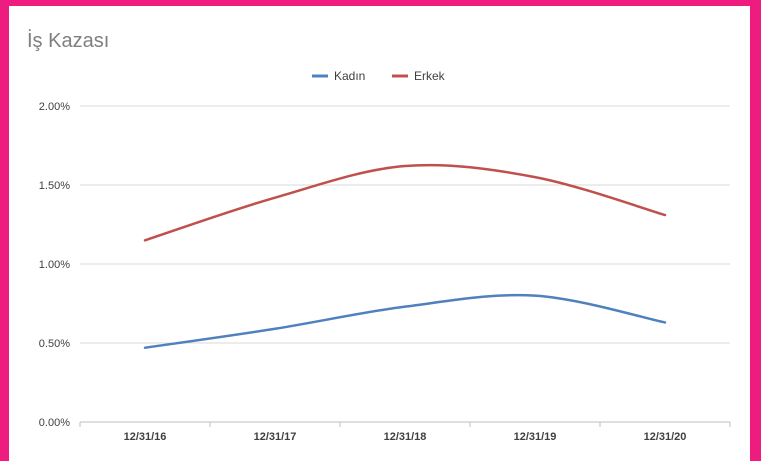  What do you see at coordinates (54, 107) in the screenshot?
I see `y-tick-label: 2.00%` at bounding box center [54, 107].